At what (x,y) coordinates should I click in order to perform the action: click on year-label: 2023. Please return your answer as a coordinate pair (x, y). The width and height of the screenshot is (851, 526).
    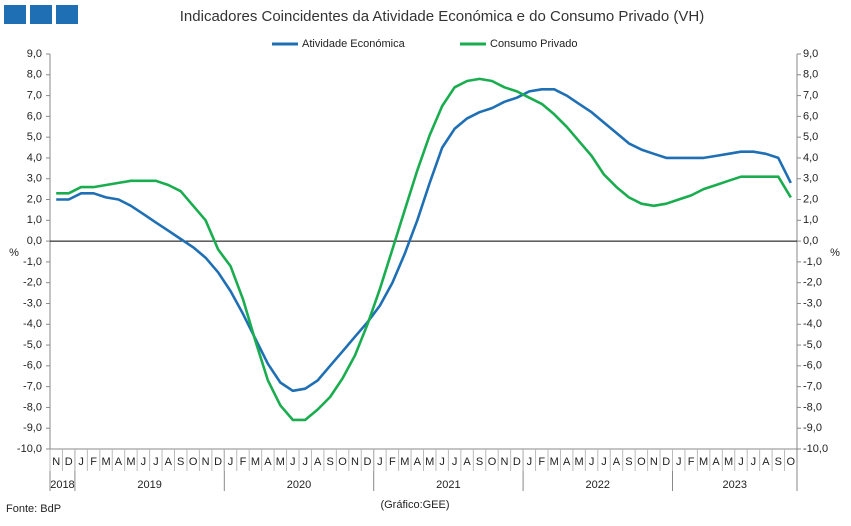
    Looking at the image, I should click on (735, 485).